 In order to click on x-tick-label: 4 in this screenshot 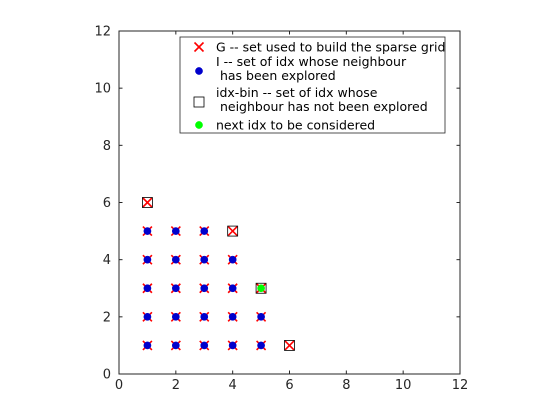, I will do `click(233, 385)`.